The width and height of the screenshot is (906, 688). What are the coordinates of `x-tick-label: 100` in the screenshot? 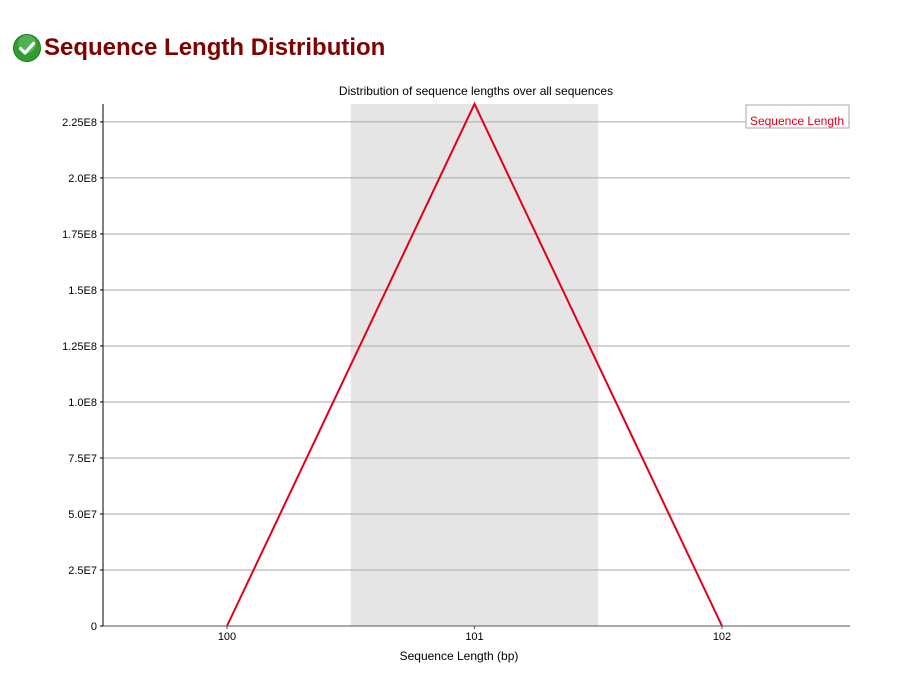 It's located at (227, 637).